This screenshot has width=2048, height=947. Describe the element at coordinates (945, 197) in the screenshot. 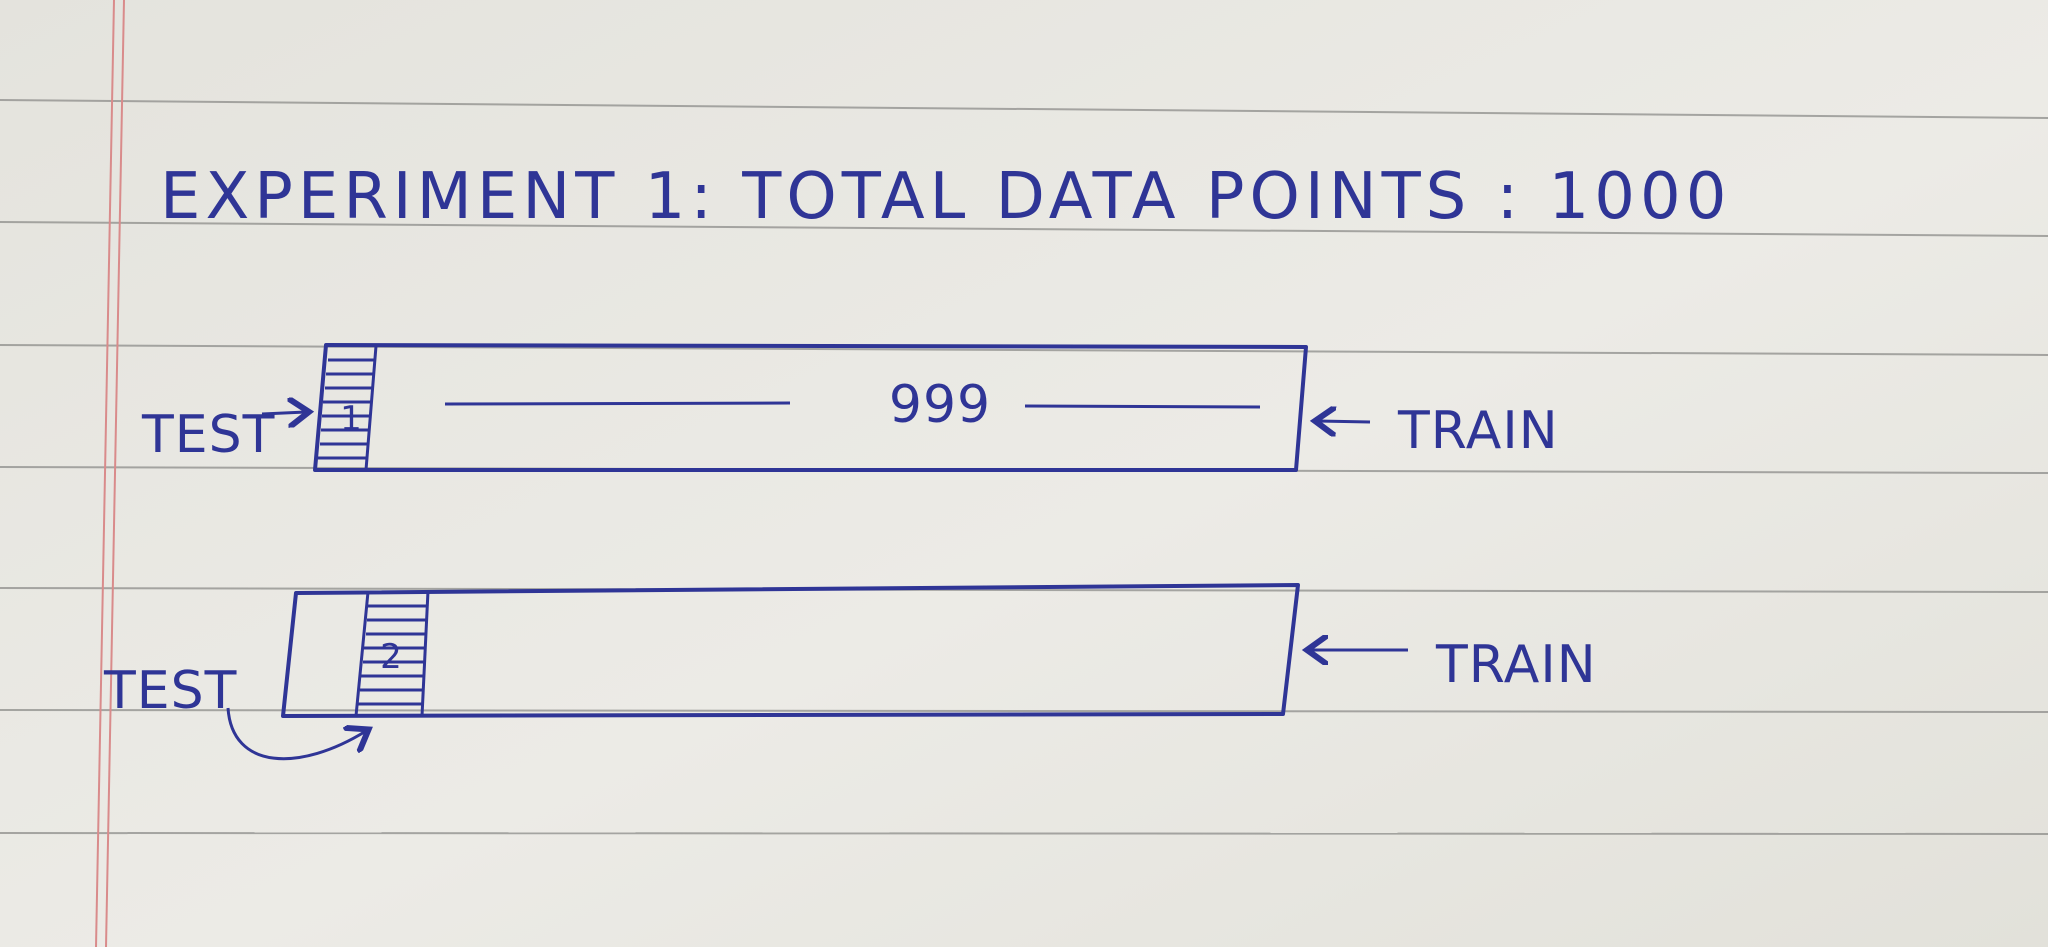

I see `diagram-title: EXPERIMENT 1: TOTAL DATA POINTS : 1000` at that location.